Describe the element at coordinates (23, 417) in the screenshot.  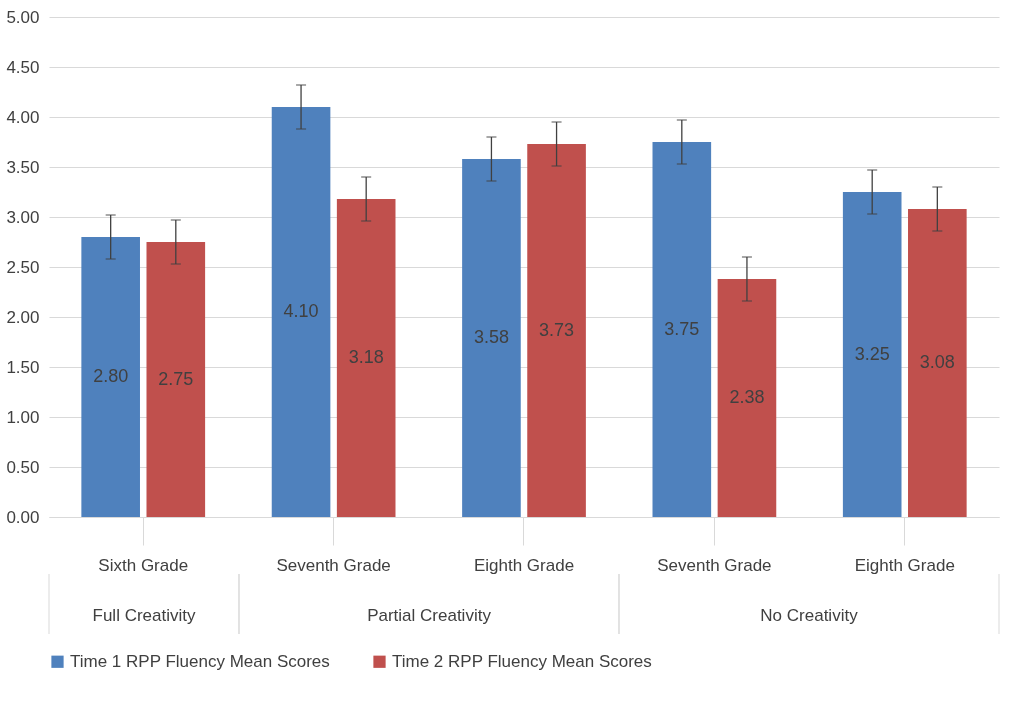
I see `y-tick-label: 1.00` at that location.